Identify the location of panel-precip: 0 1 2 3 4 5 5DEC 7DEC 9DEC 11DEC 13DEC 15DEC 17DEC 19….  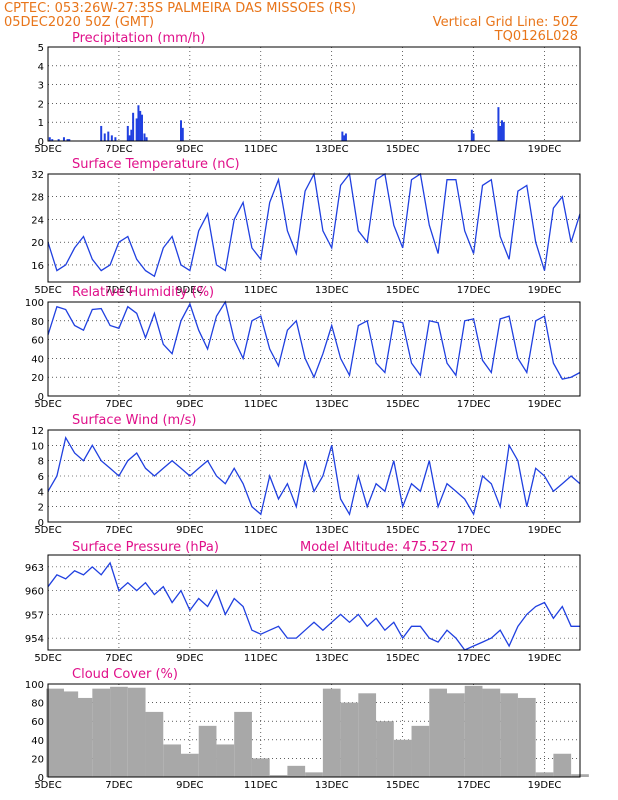
(307, 93).